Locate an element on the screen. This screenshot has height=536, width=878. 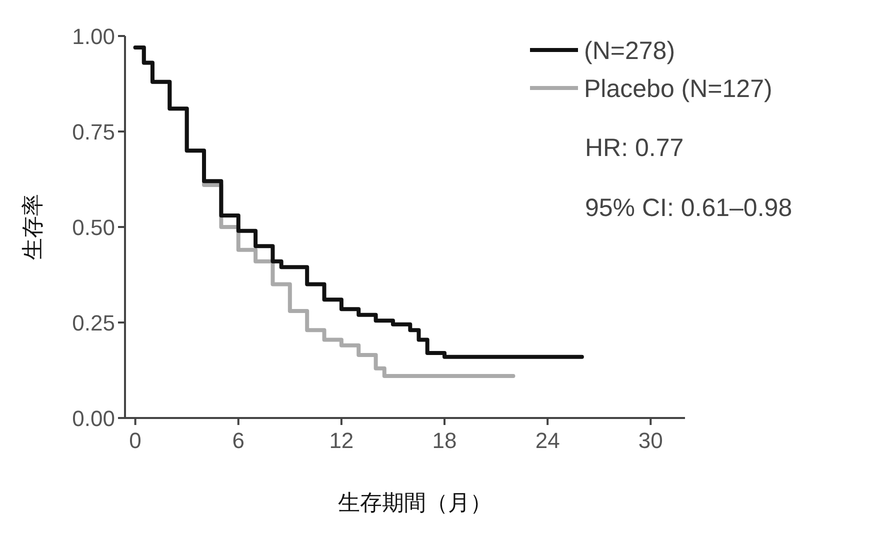
x-tick-label: 0 is located at coordinates (135, 440).